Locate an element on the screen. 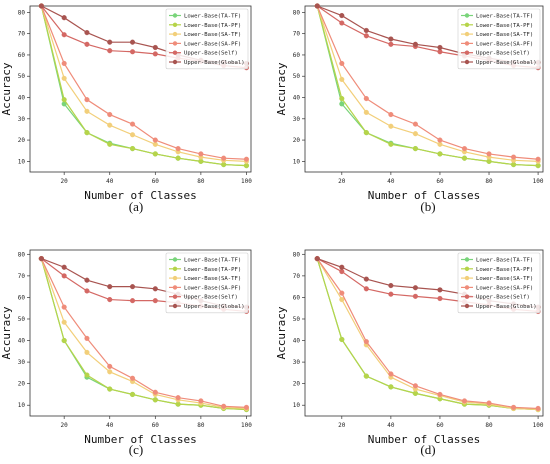 The width and height of the screenshot is (550, 464). y-axis-label: Accuracy is located at coordinates (281, 332).